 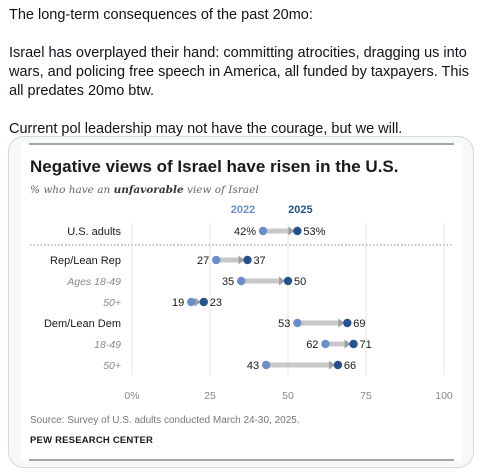 I want to click on subtitle-prefix: % who have an, so click(x=72, y=190).